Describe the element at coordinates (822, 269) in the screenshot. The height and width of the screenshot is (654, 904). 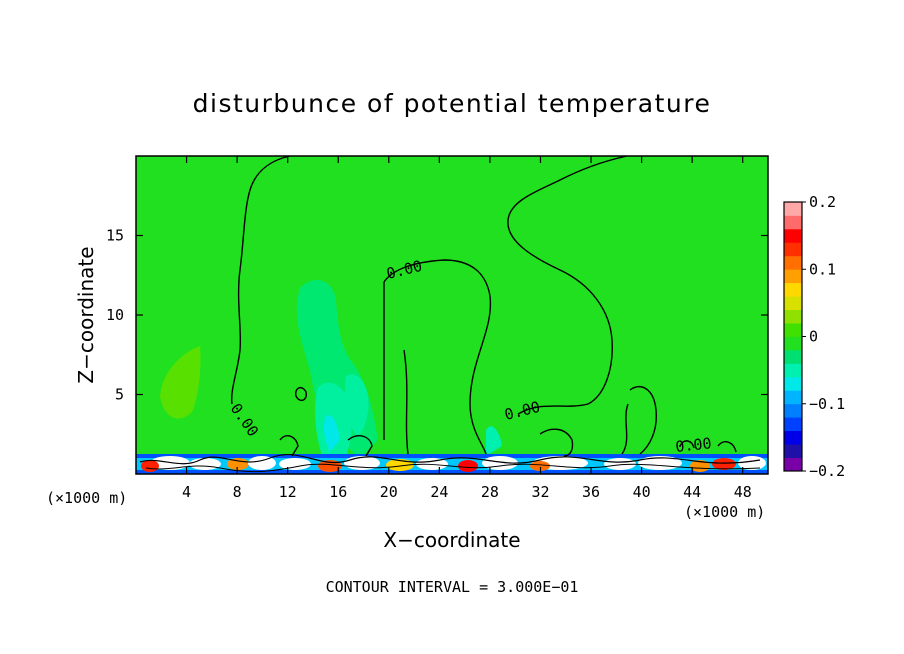
I see `colorbar-tick-label: 0.1` at that location.